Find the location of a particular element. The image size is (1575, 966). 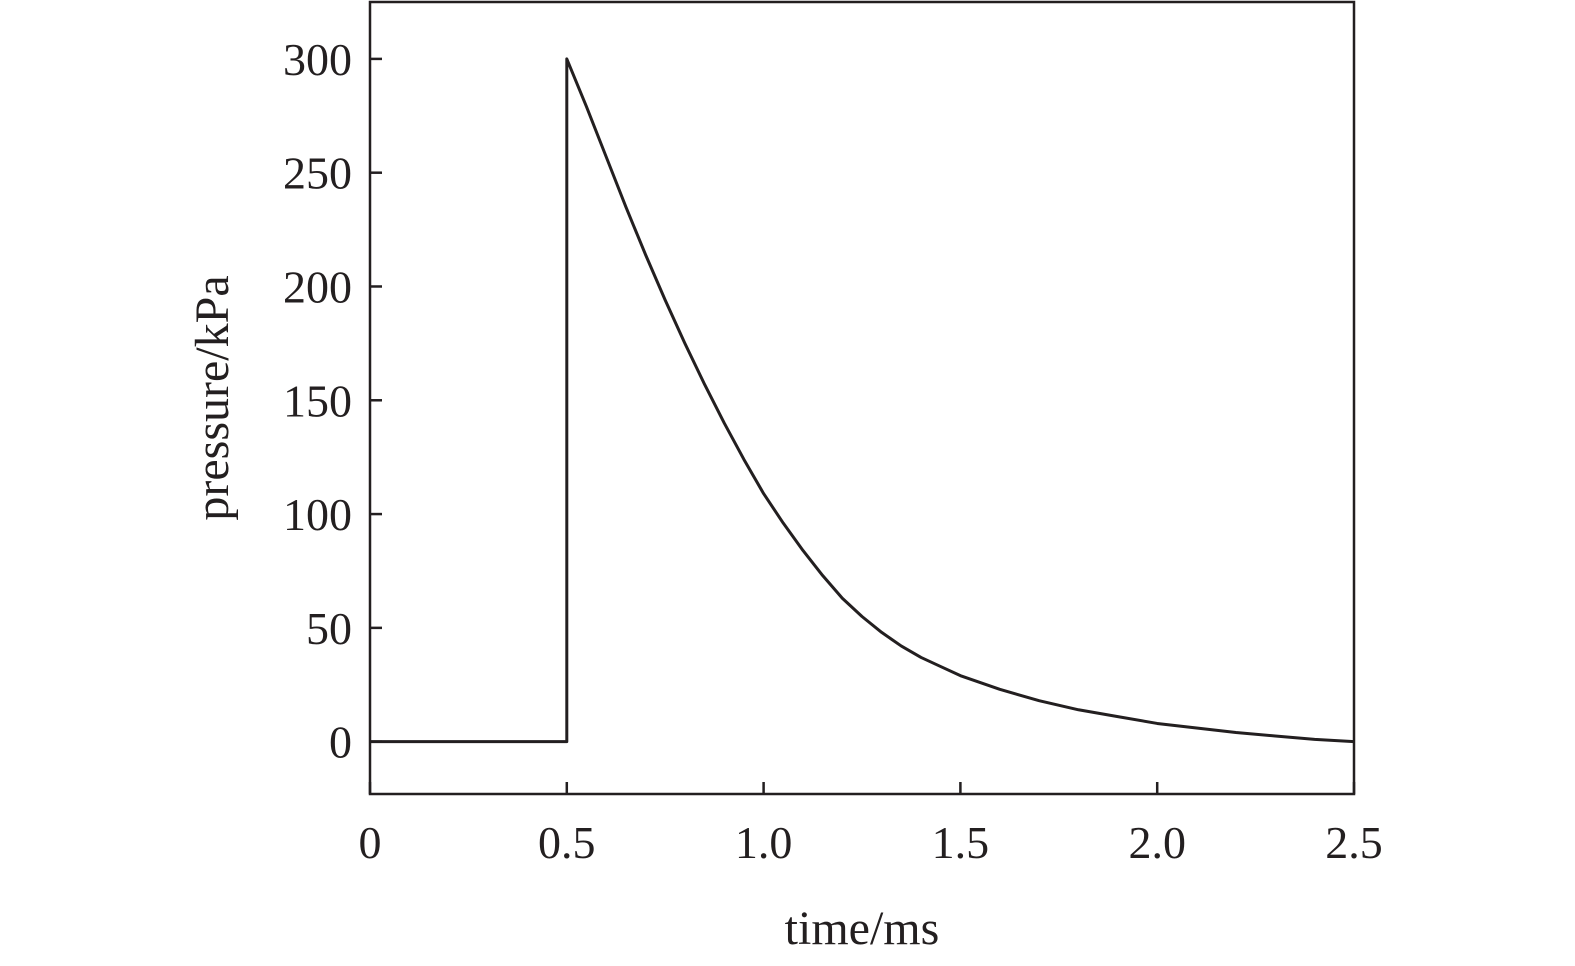

y-tick-label: 100 is located at coordinates (317, 514).